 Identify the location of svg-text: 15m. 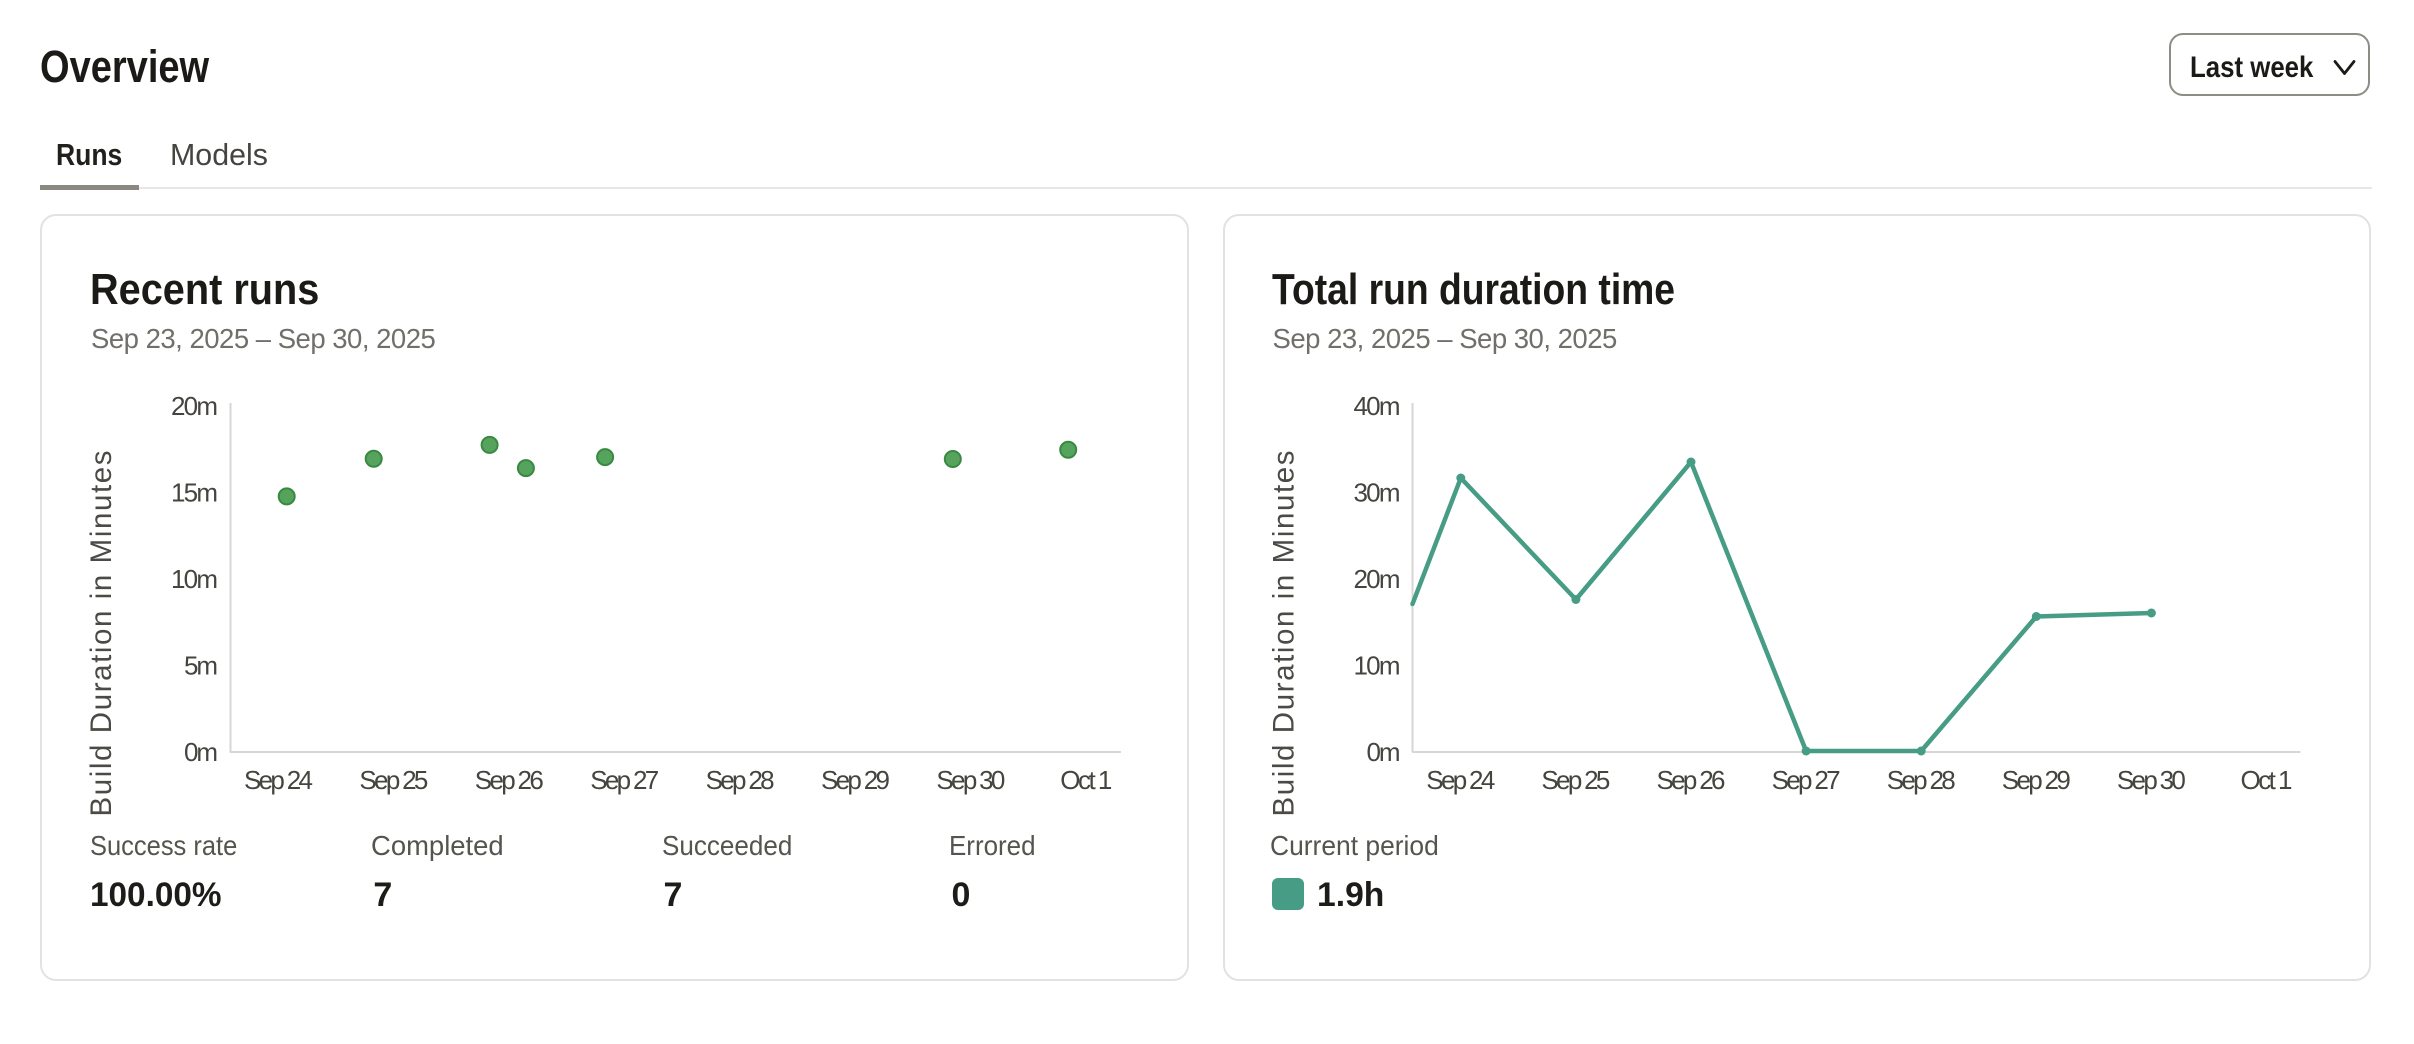
(194, 492).